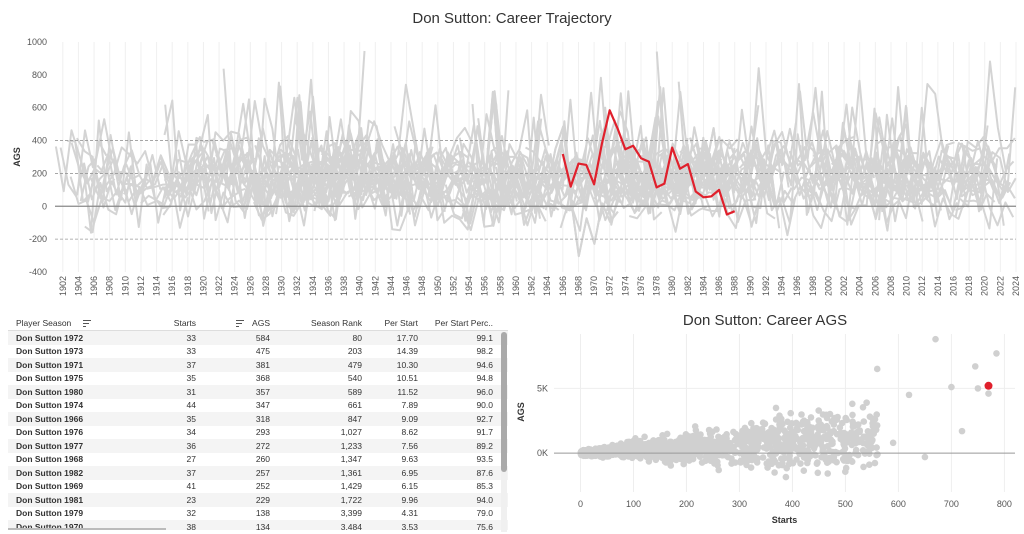 The height and width of the screenshot is (534, 1024). What do you see at coordinates (504, 402) in the screenshot?
I see `table-scrollbar-thumb` at bounding box center [504, 402].